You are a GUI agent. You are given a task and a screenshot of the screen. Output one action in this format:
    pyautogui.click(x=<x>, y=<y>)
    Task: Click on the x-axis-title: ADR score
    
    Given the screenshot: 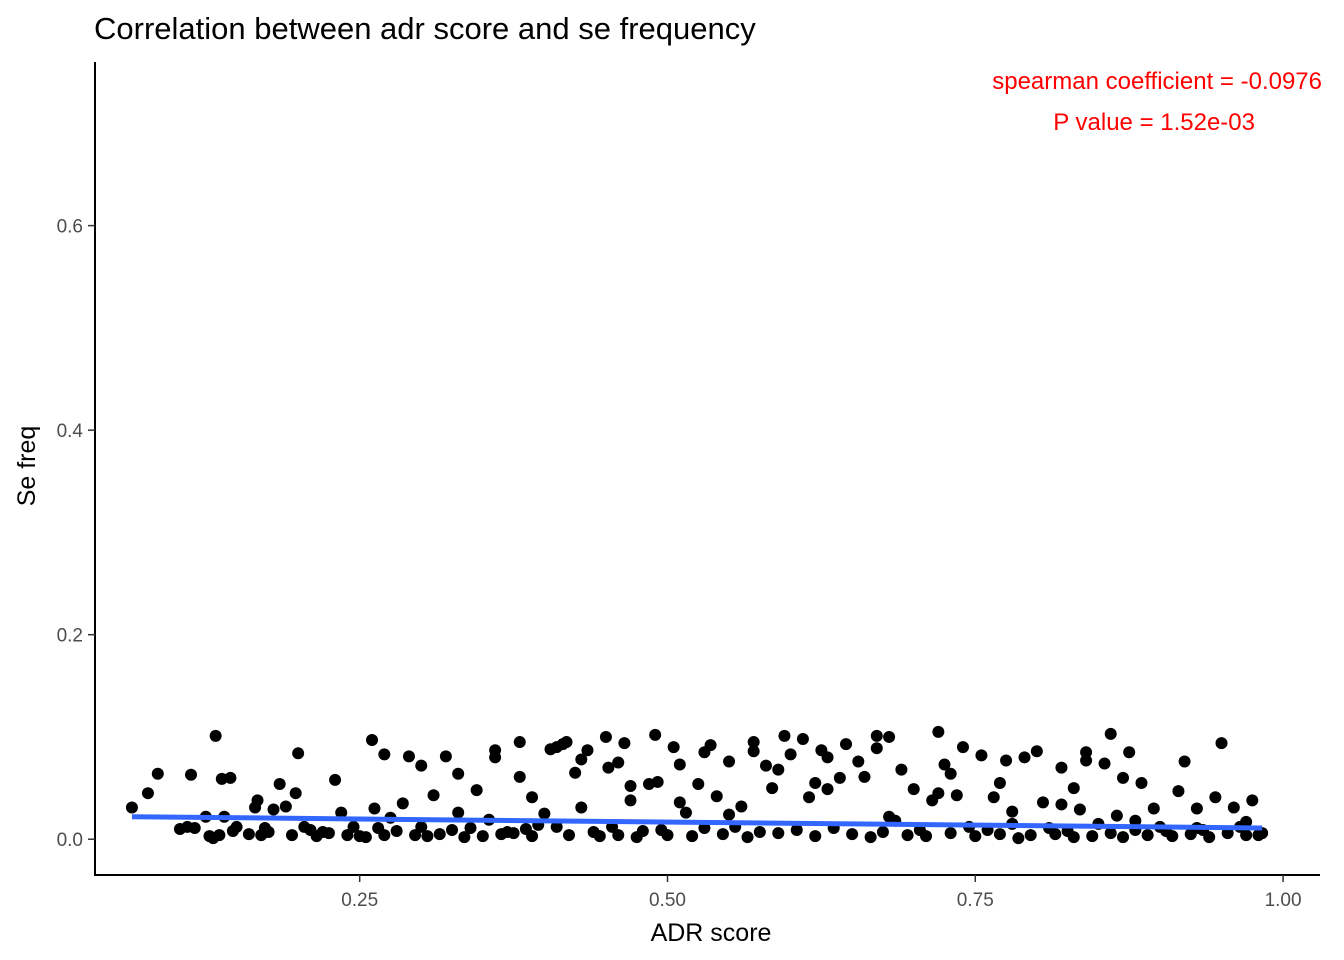 What is the action you would take?
    pyautogui.click(x=711, y=933)
    